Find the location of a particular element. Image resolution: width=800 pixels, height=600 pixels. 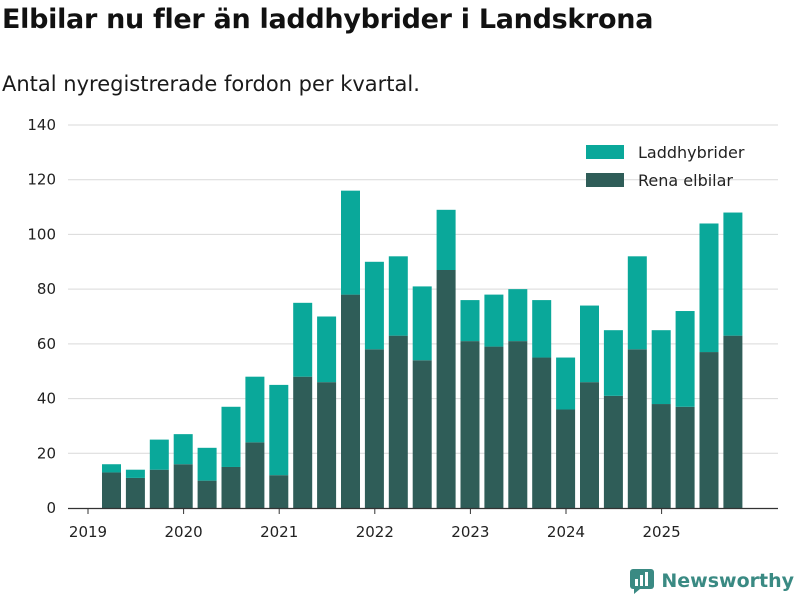

legend-label: Laddhybrider is located at coordinates (691, 152).